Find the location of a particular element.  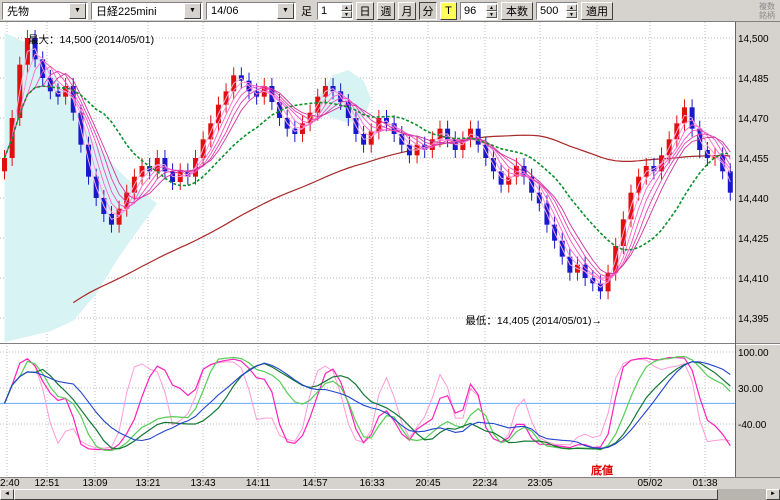

time-axis-label: 22:34 is located at coordinates (485, 483).